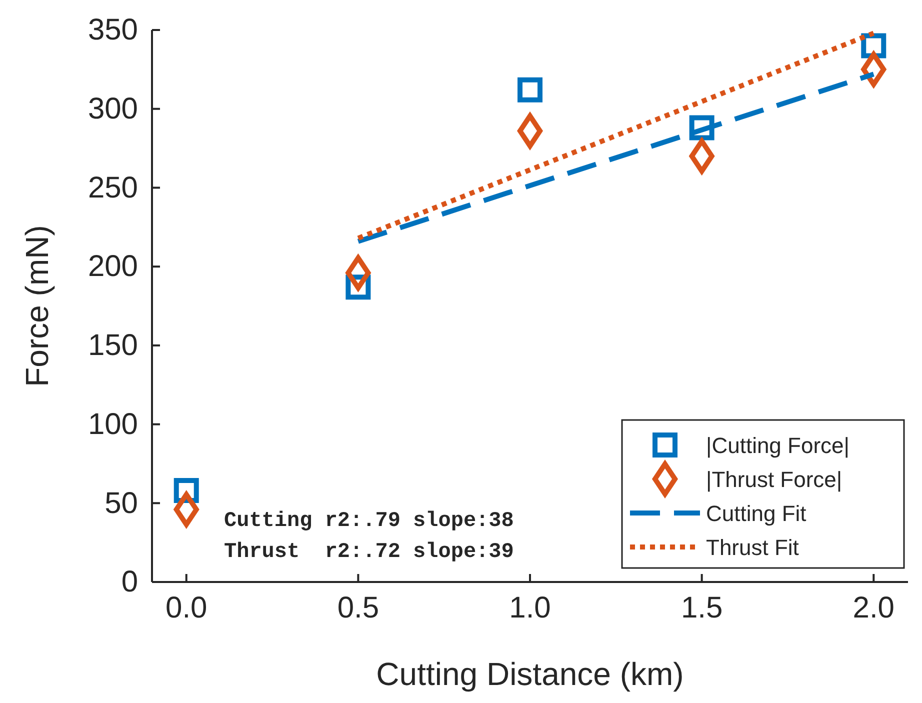 The height and width of the screenshot is (703, 922). Describe the element at coordinates (113, 30) in the screenshot. I see `y-tick-label: 350` at that location.